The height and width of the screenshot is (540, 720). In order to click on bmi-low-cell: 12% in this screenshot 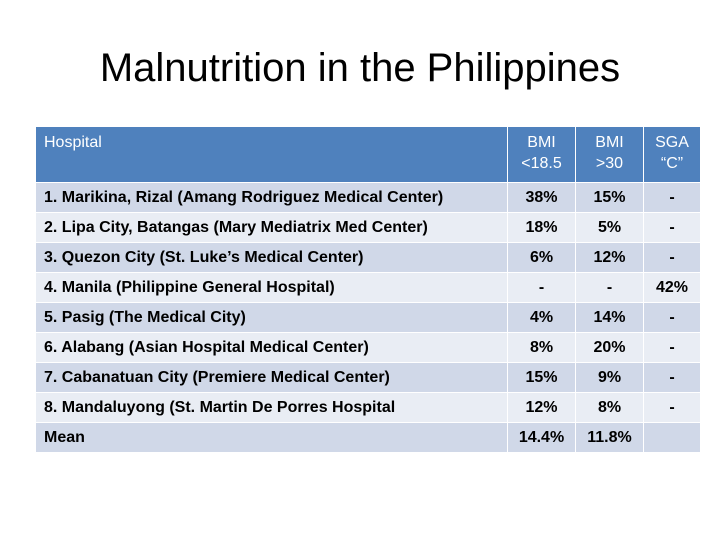, I will do `click(541, 407)`.